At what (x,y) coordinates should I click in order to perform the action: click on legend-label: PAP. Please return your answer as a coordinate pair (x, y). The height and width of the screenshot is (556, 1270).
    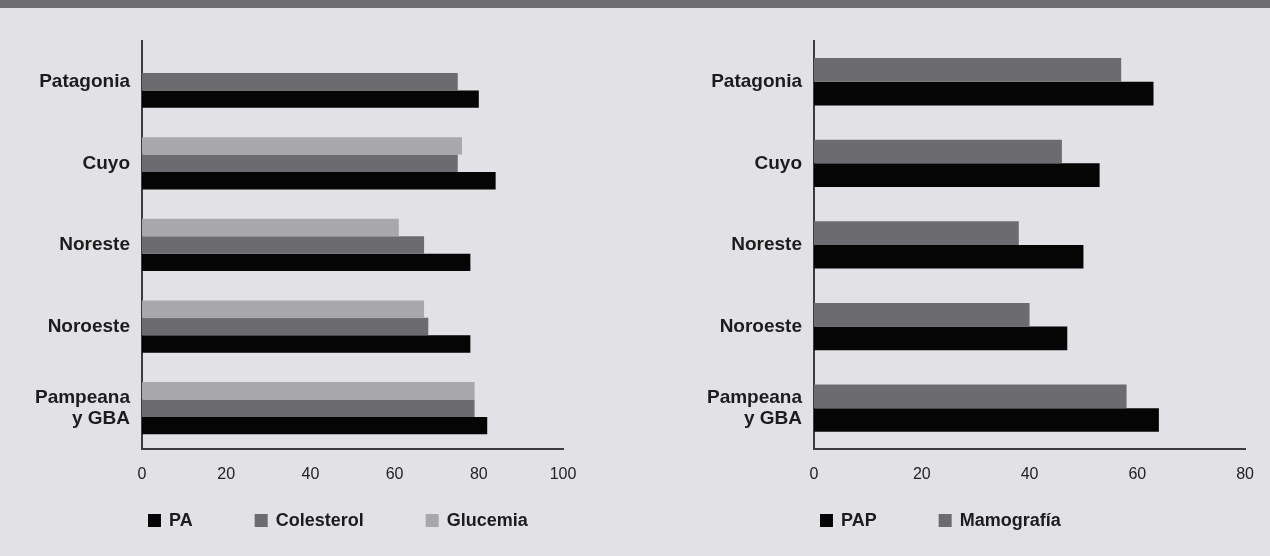
    Looking at the image, I should click on (859, 519).